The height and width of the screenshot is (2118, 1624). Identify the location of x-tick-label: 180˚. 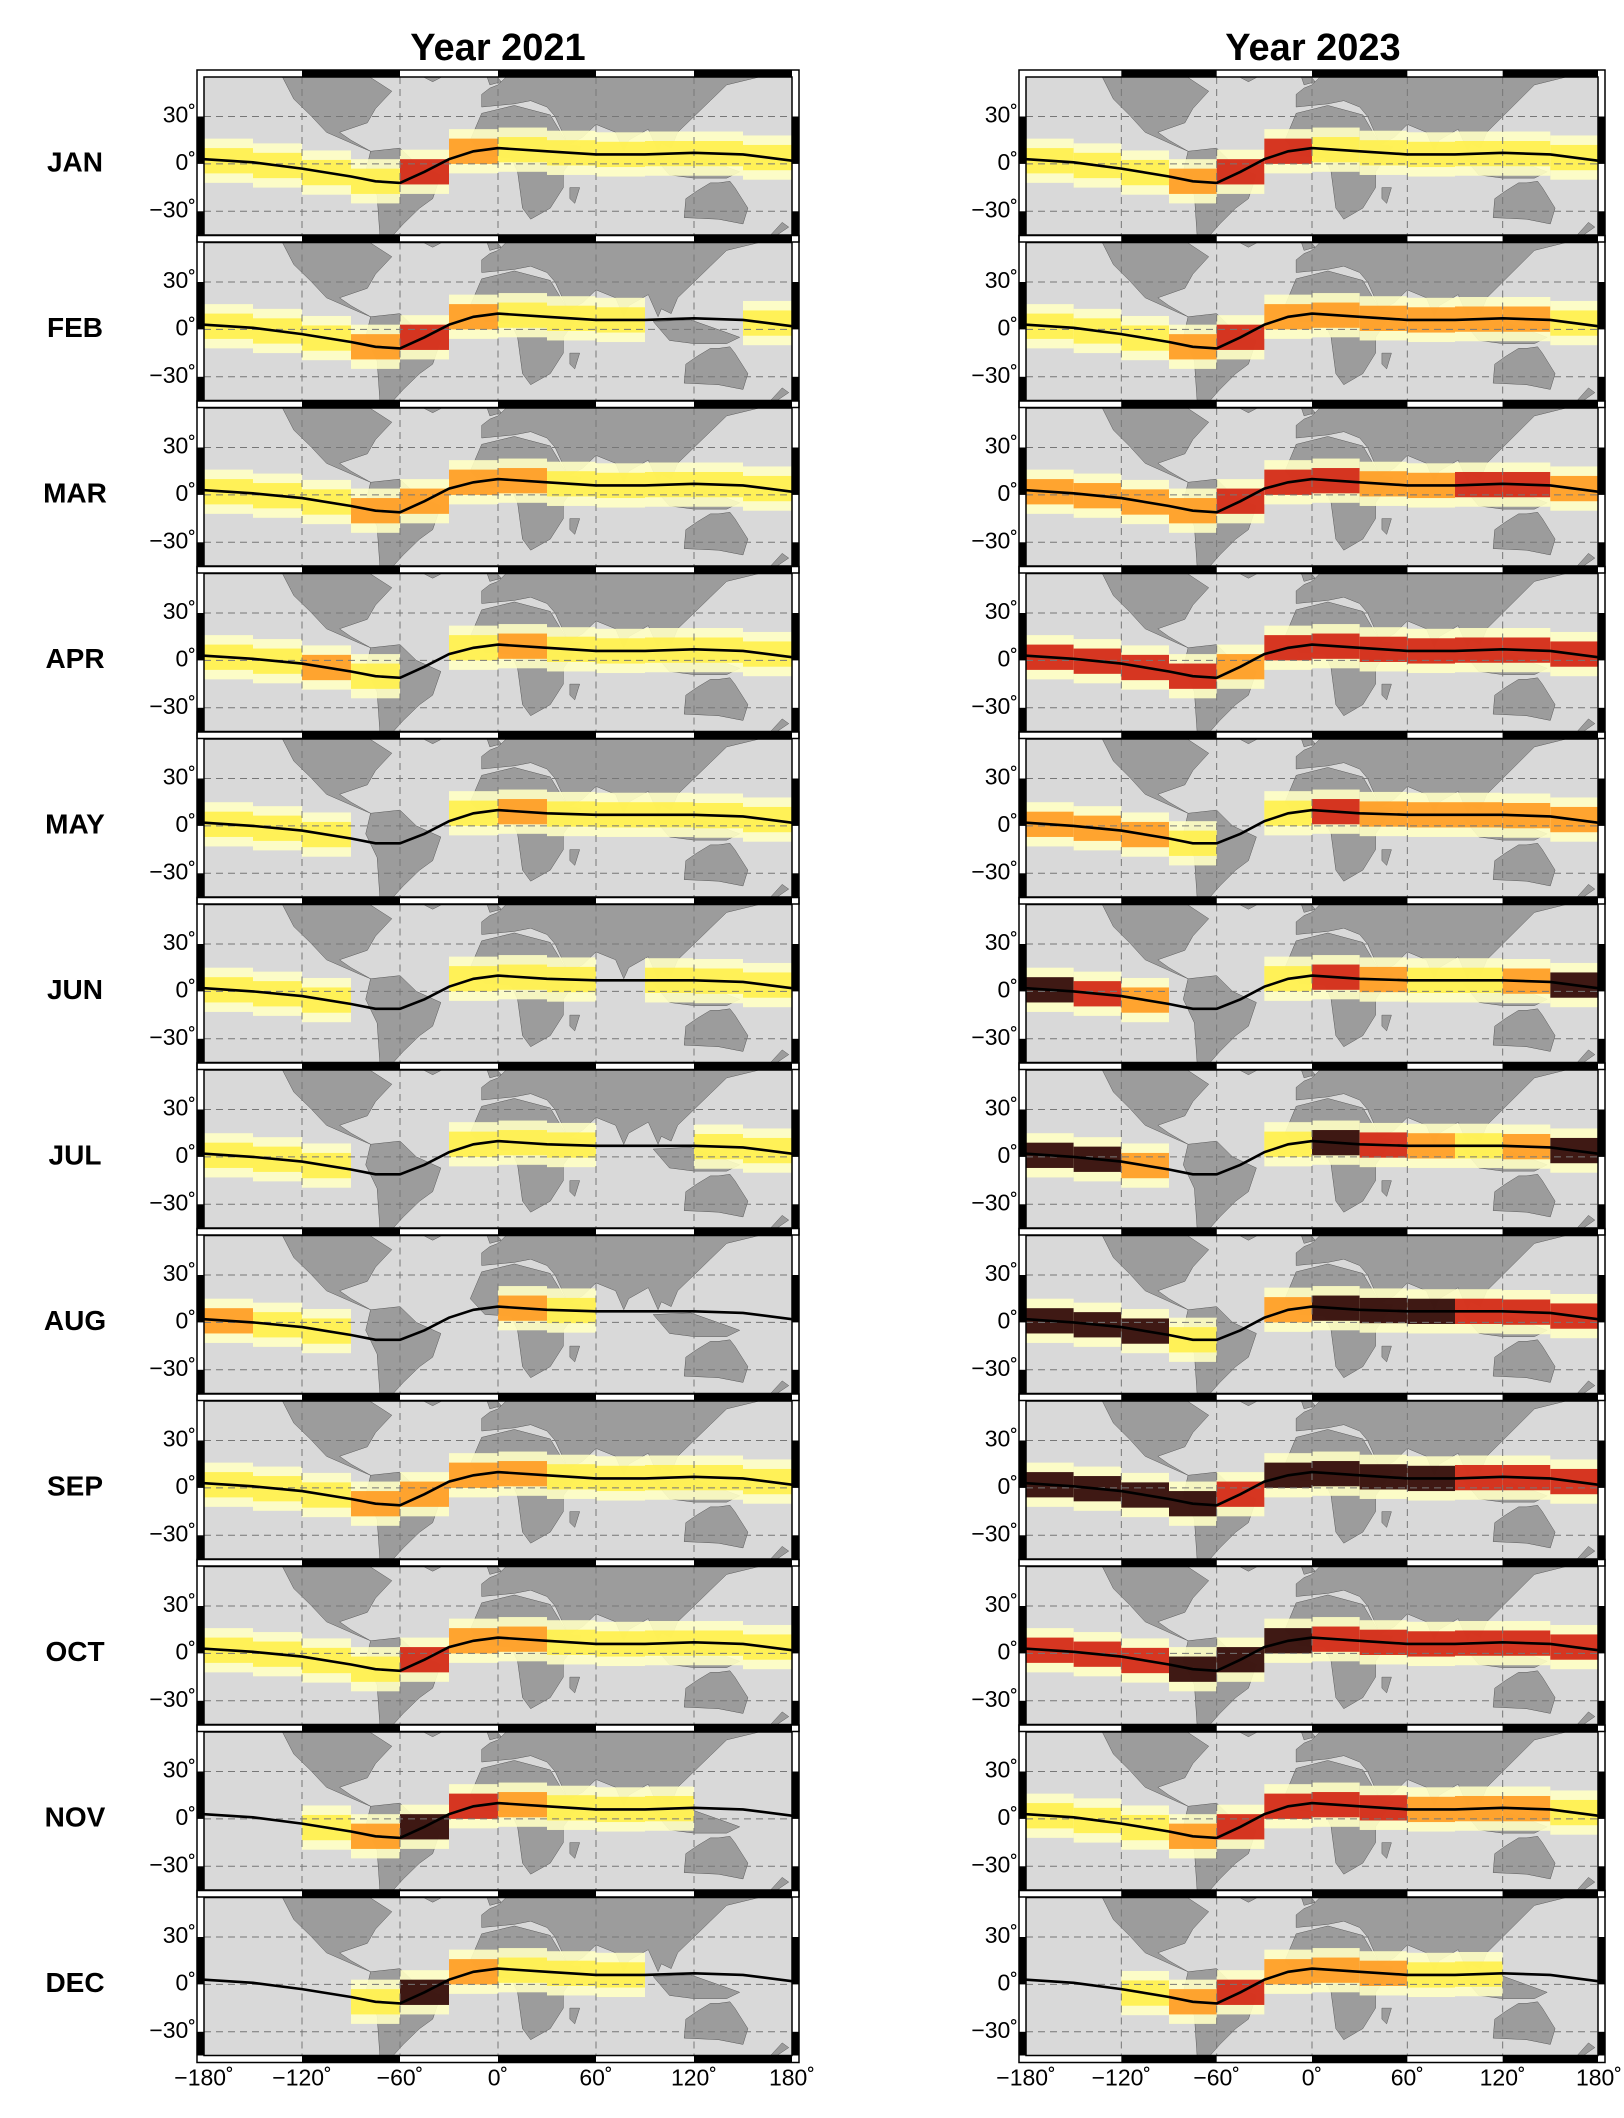
(792, 2078).